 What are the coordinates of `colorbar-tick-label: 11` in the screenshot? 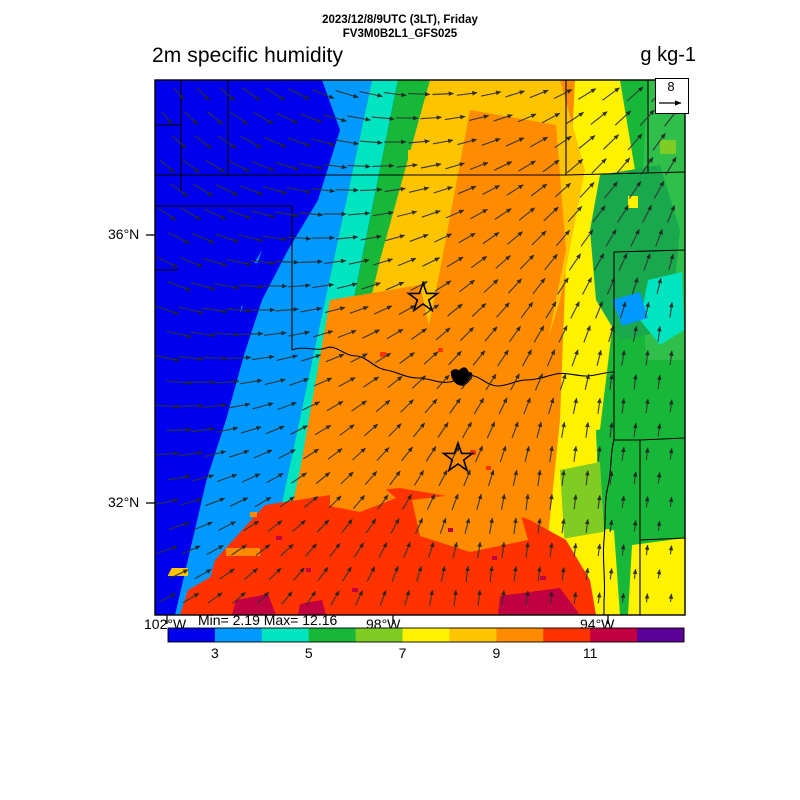 It's located at (590, 653).